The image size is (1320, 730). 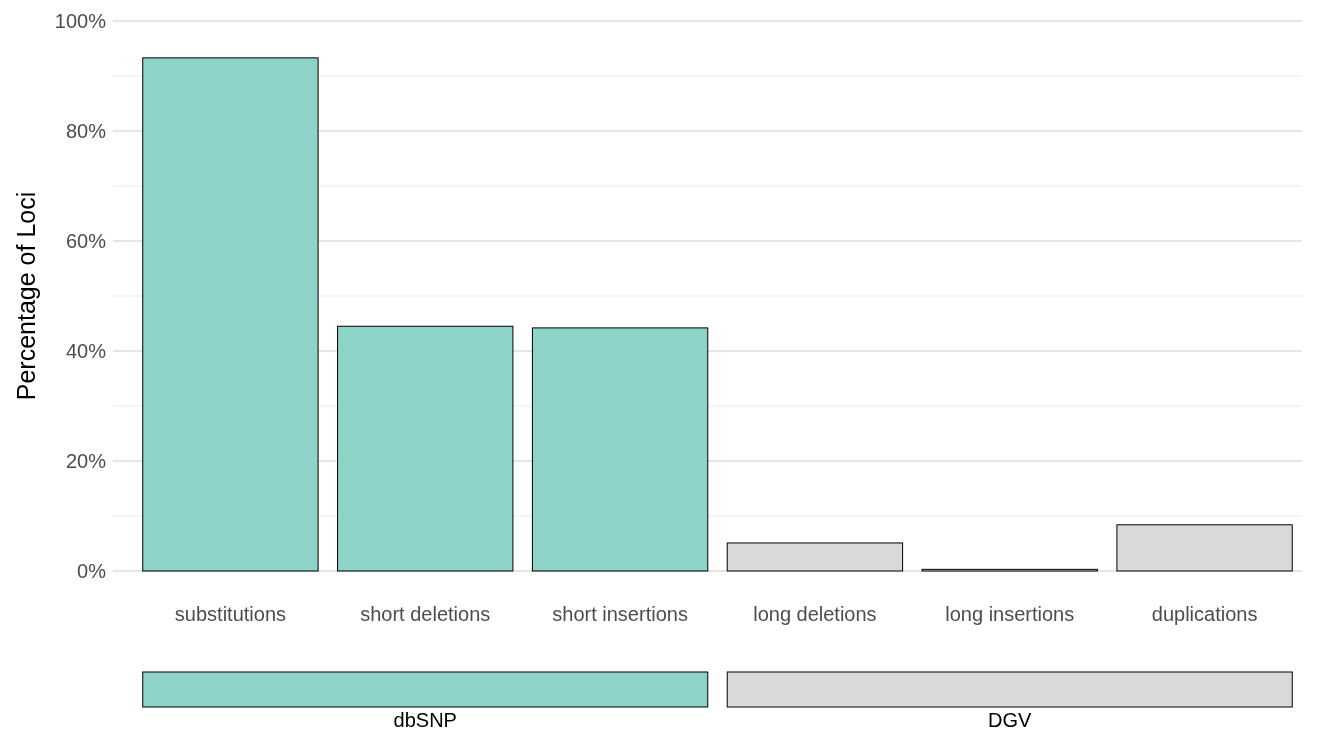 I want to click on y-tick-label: 100%, so click(x=80, y=21).